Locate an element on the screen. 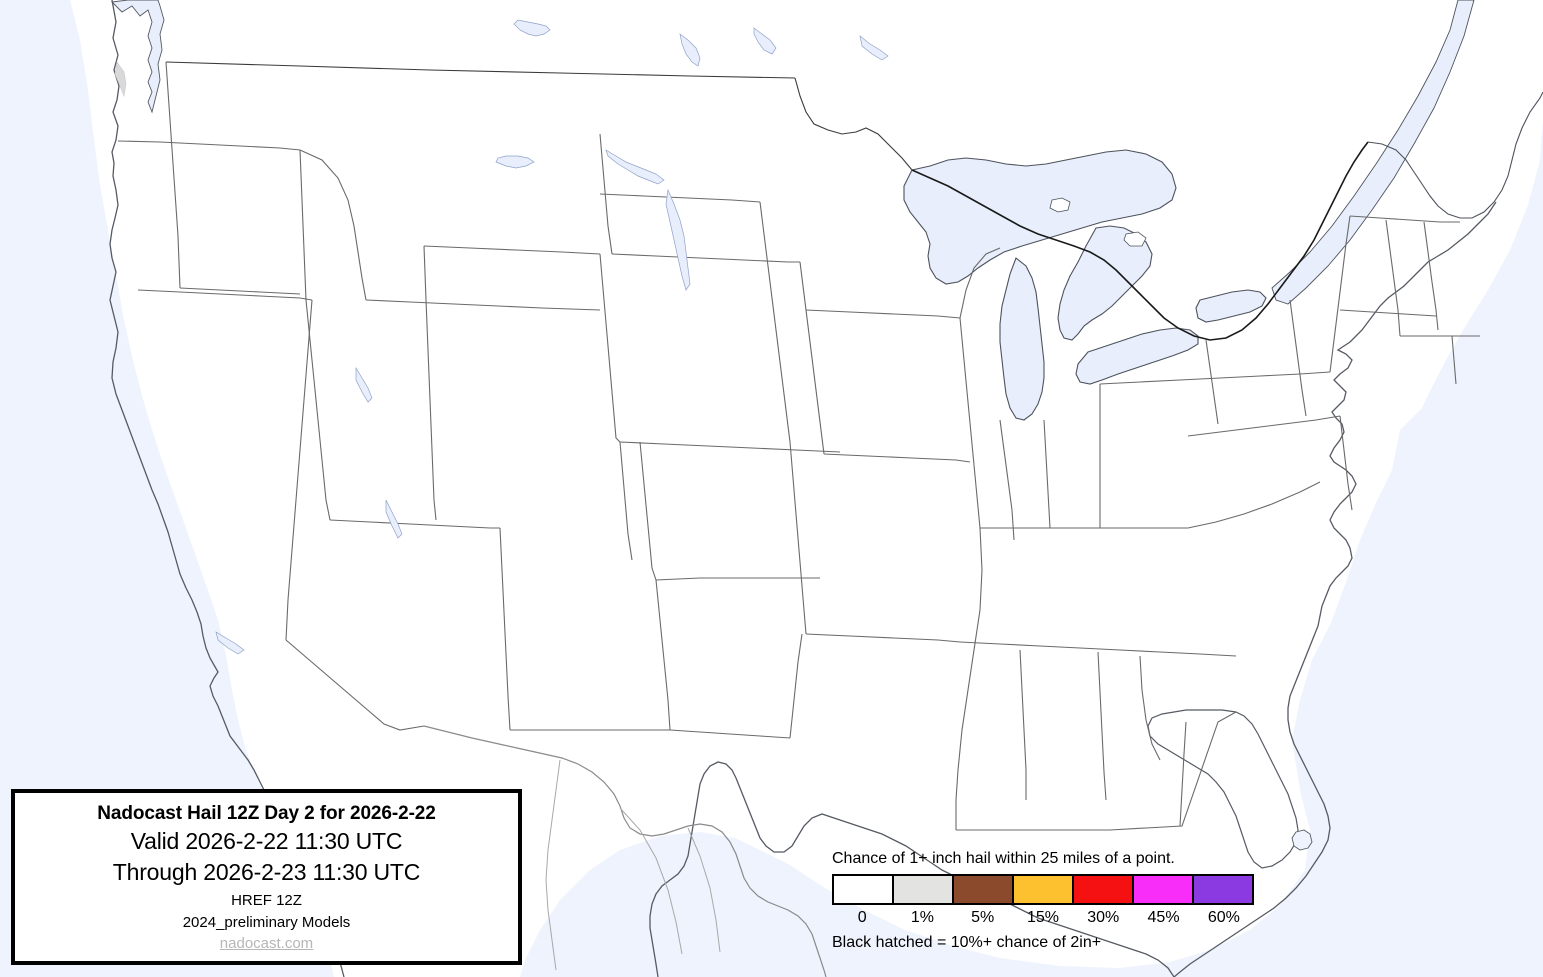  model-name-text: HREF 12Z is located at coordinates (266, 900).